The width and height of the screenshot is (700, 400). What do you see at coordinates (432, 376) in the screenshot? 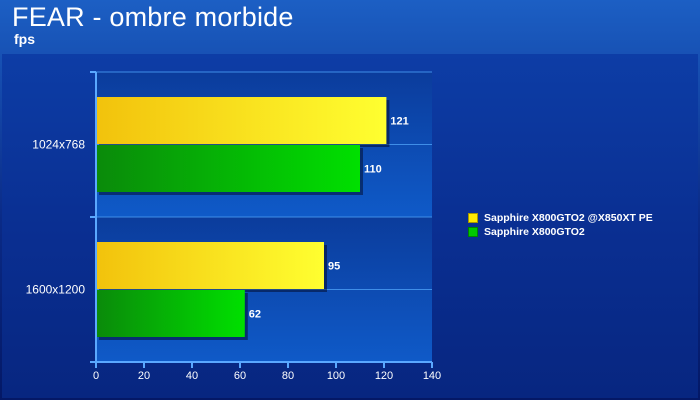
I see `x-tick-label: 140` at bounding box center [432, 376].